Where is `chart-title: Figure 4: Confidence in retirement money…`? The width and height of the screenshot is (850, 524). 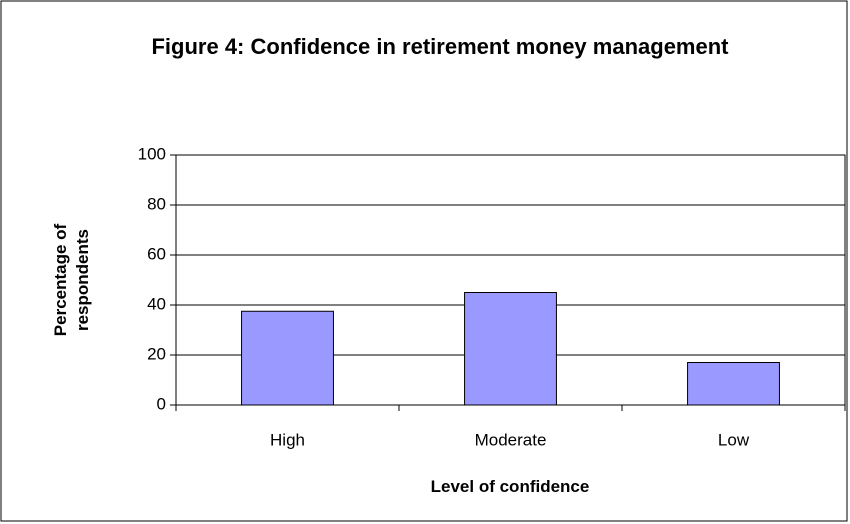 chart-title: Figure 4: Confidence in retirement money… is located at coordinates (440, 46).